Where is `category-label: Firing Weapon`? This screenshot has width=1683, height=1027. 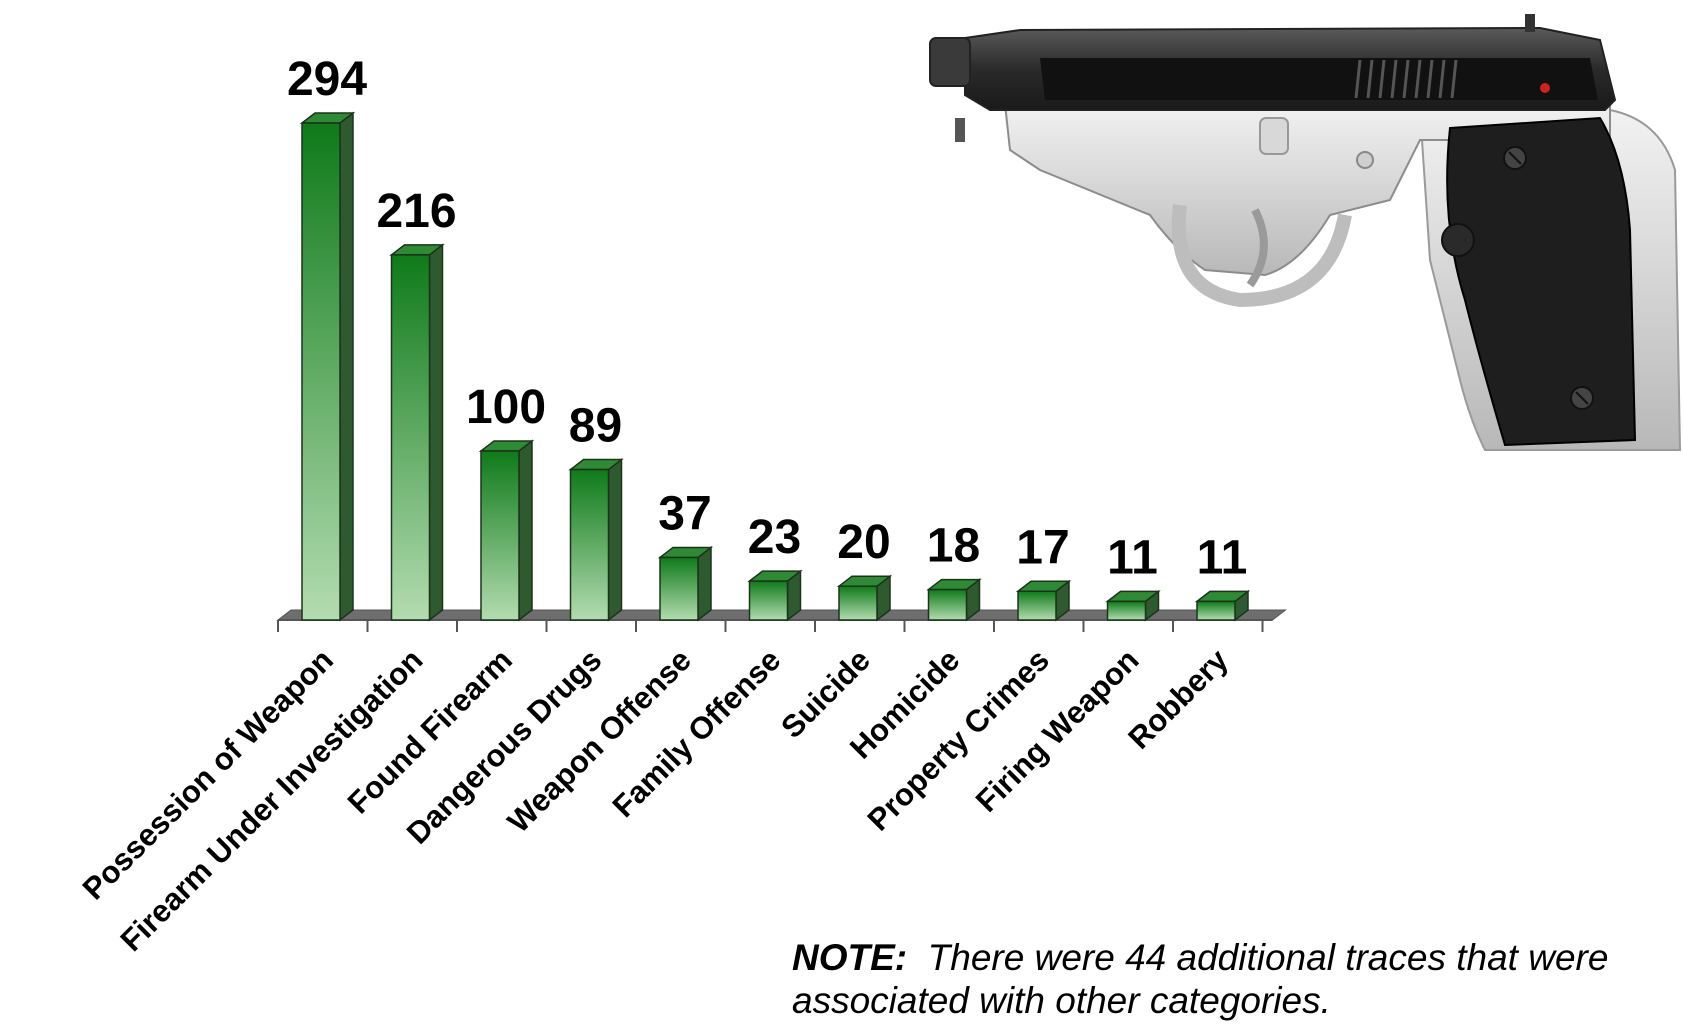
category-label: Firing Weapon is located at coordinates (1057, 730).